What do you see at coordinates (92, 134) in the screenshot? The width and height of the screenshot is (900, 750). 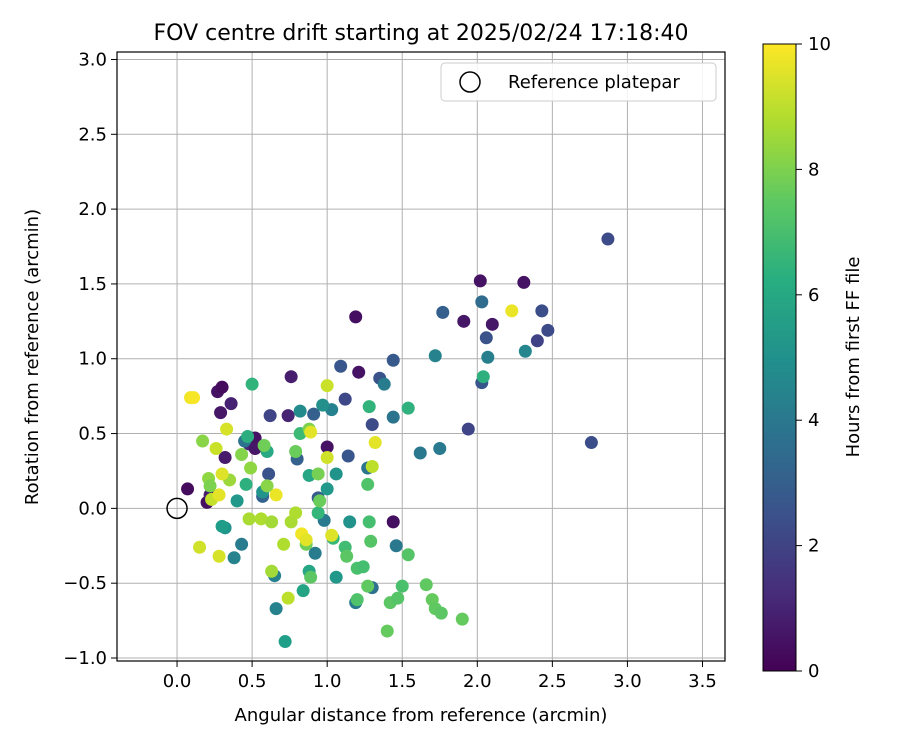 I see `y-tick-label: 2.5` at bounding box center [92, 134].